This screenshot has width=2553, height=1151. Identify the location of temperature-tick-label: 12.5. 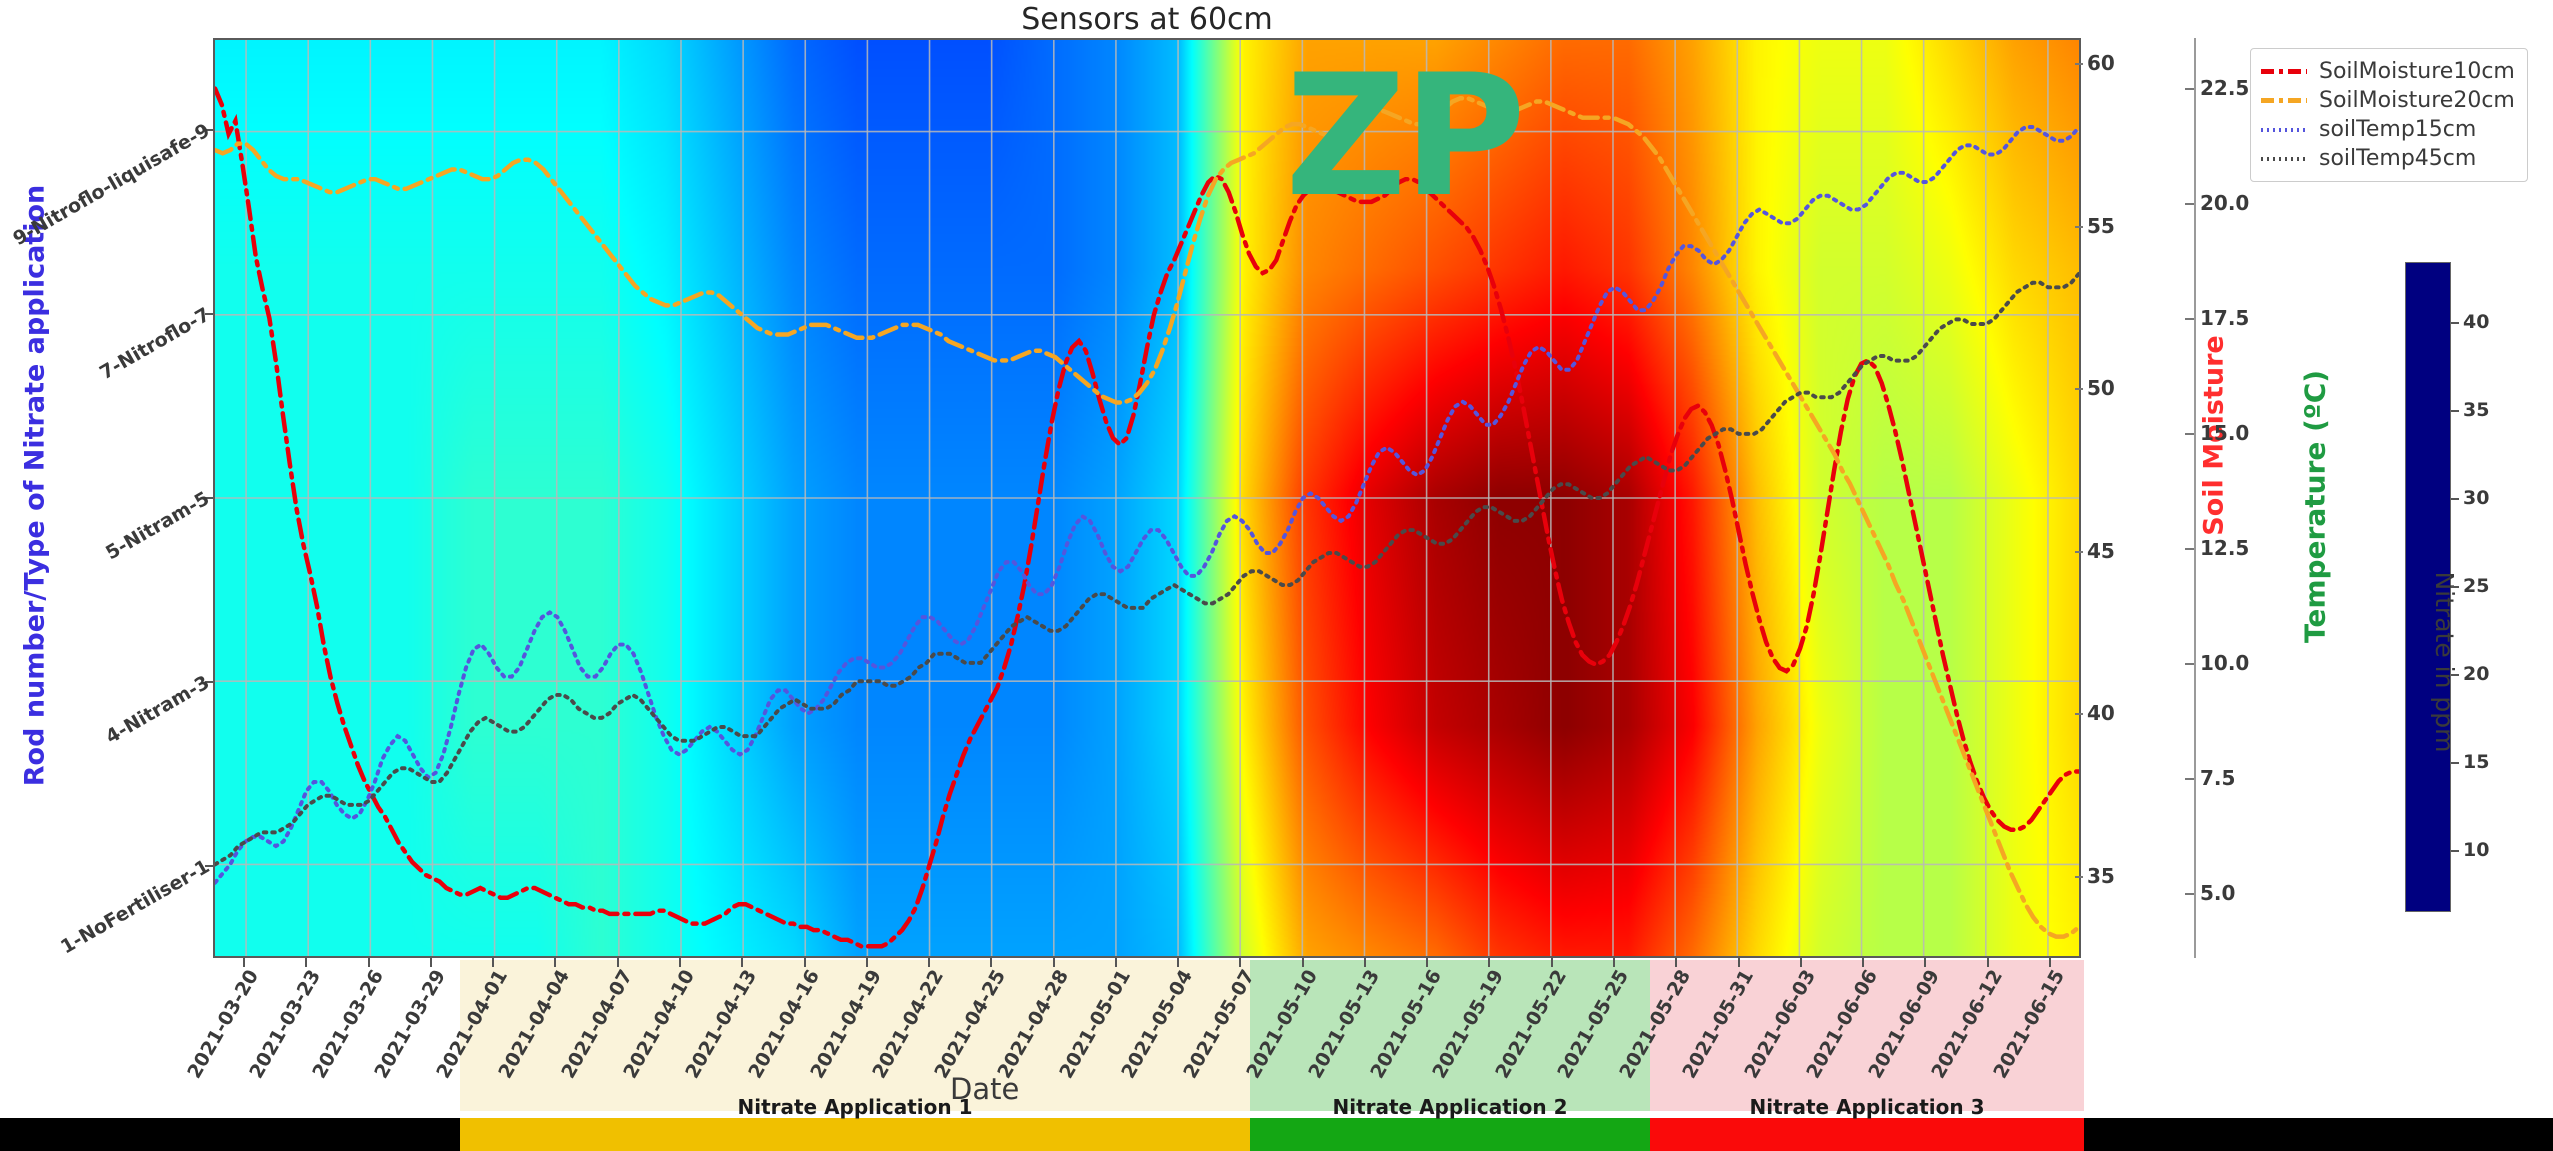
(2225, 547).